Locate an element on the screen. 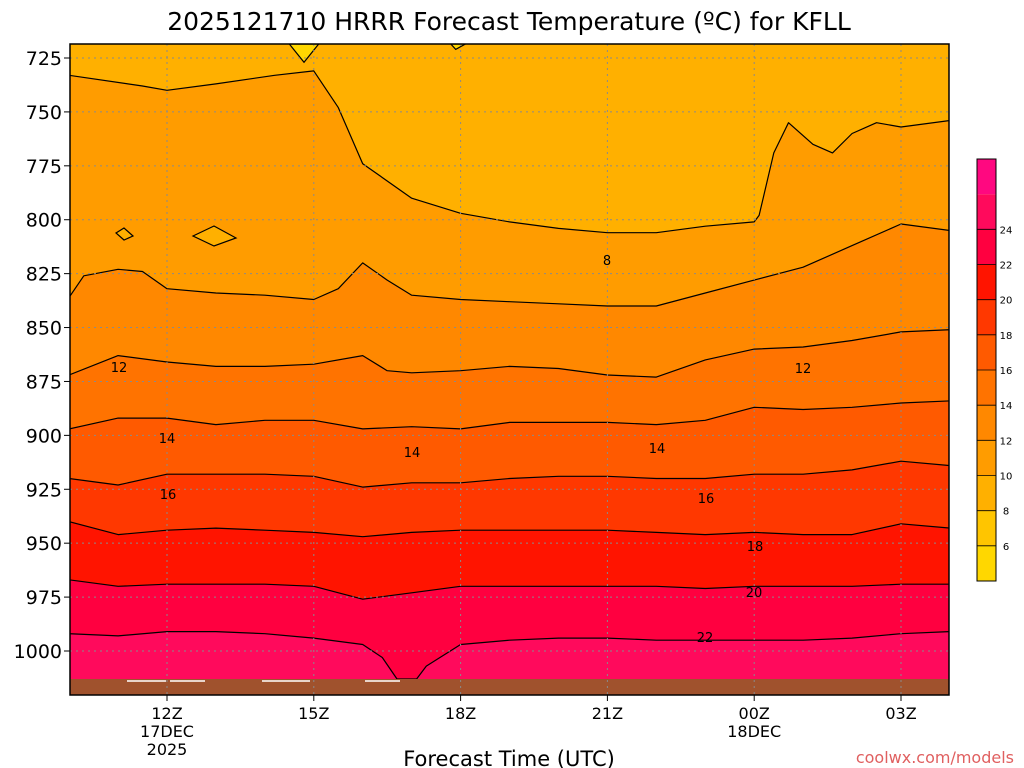 This screenshot has height=768, width=1024. colorbar: 6 8 10 12 14 16 18 20 22 24 is located at coordinates (994, 370).